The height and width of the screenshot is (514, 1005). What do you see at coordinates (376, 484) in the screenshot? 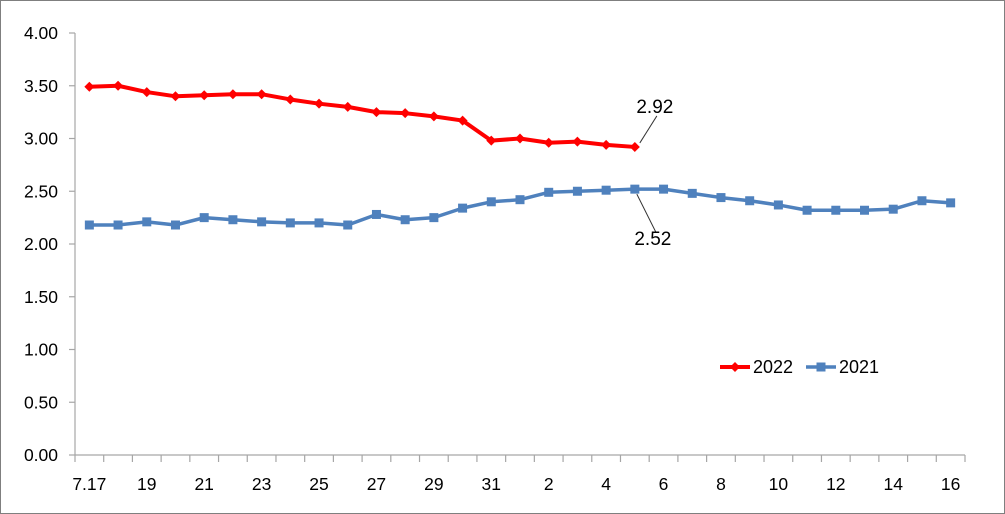
I see `x-tick-label: 27` at bounding box center [376, 484].